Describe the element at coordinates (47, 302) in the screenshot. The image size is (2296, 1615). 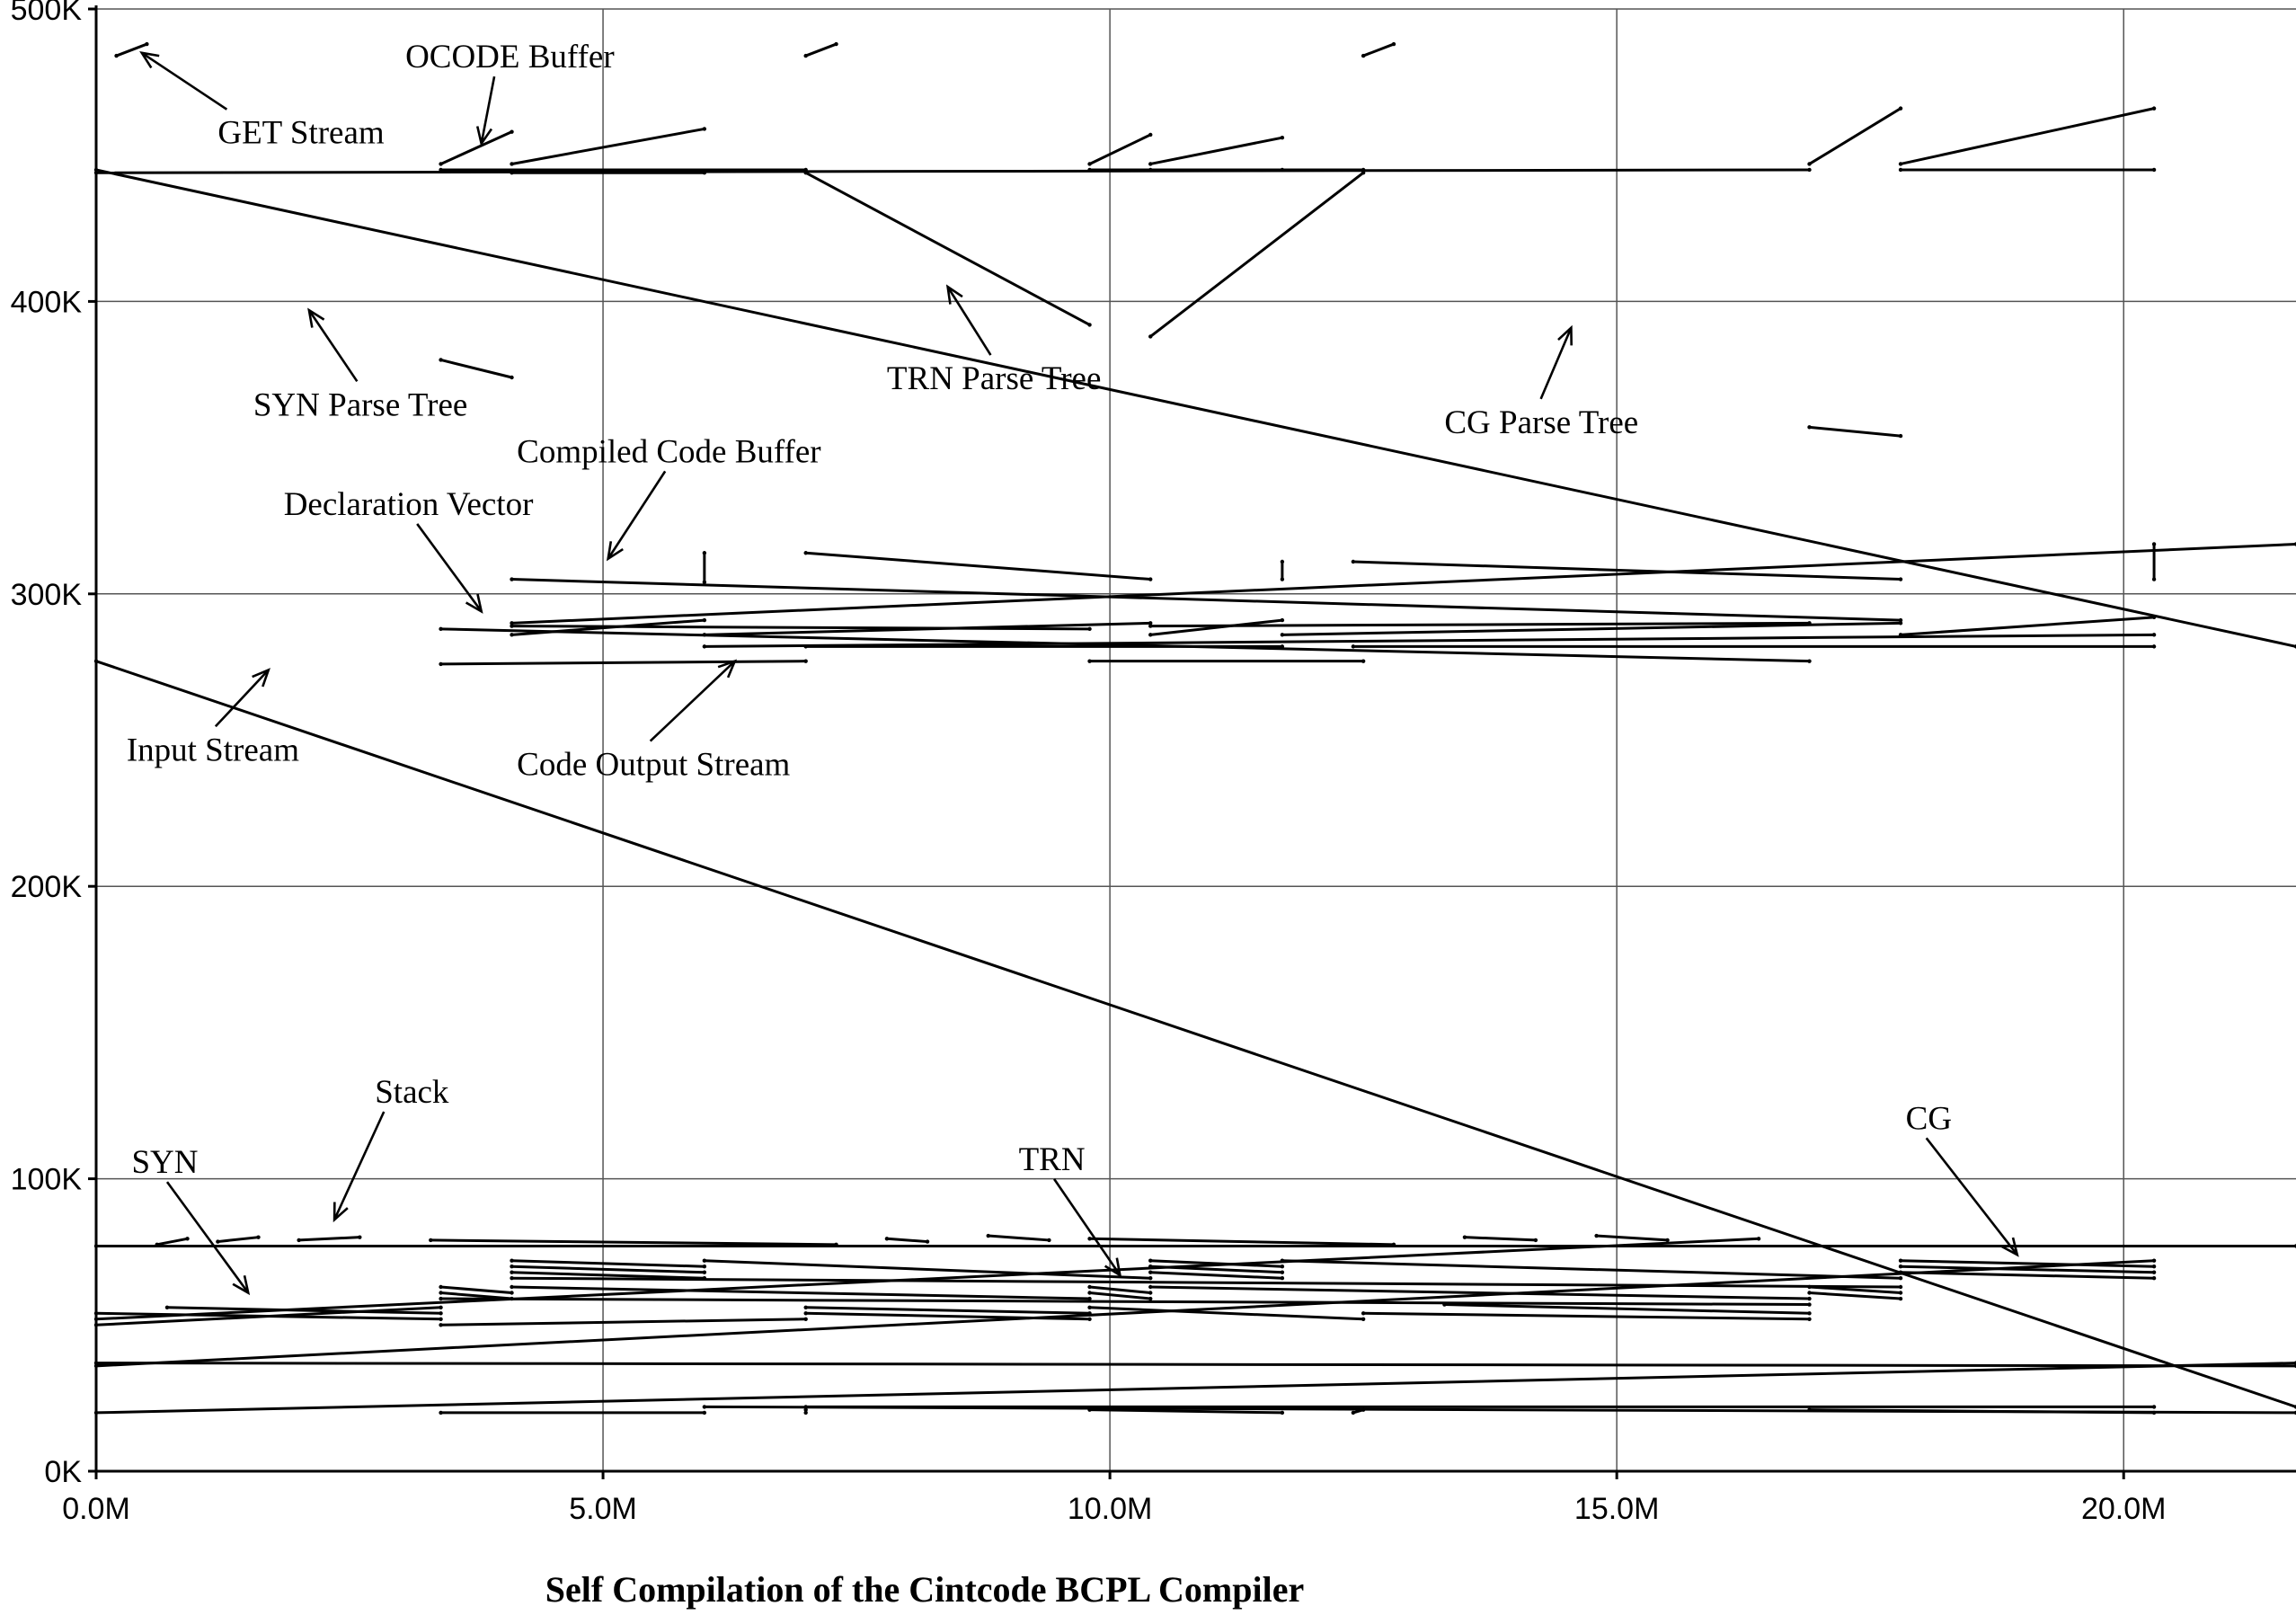
I see `y-tick-label: 400K` at that location.